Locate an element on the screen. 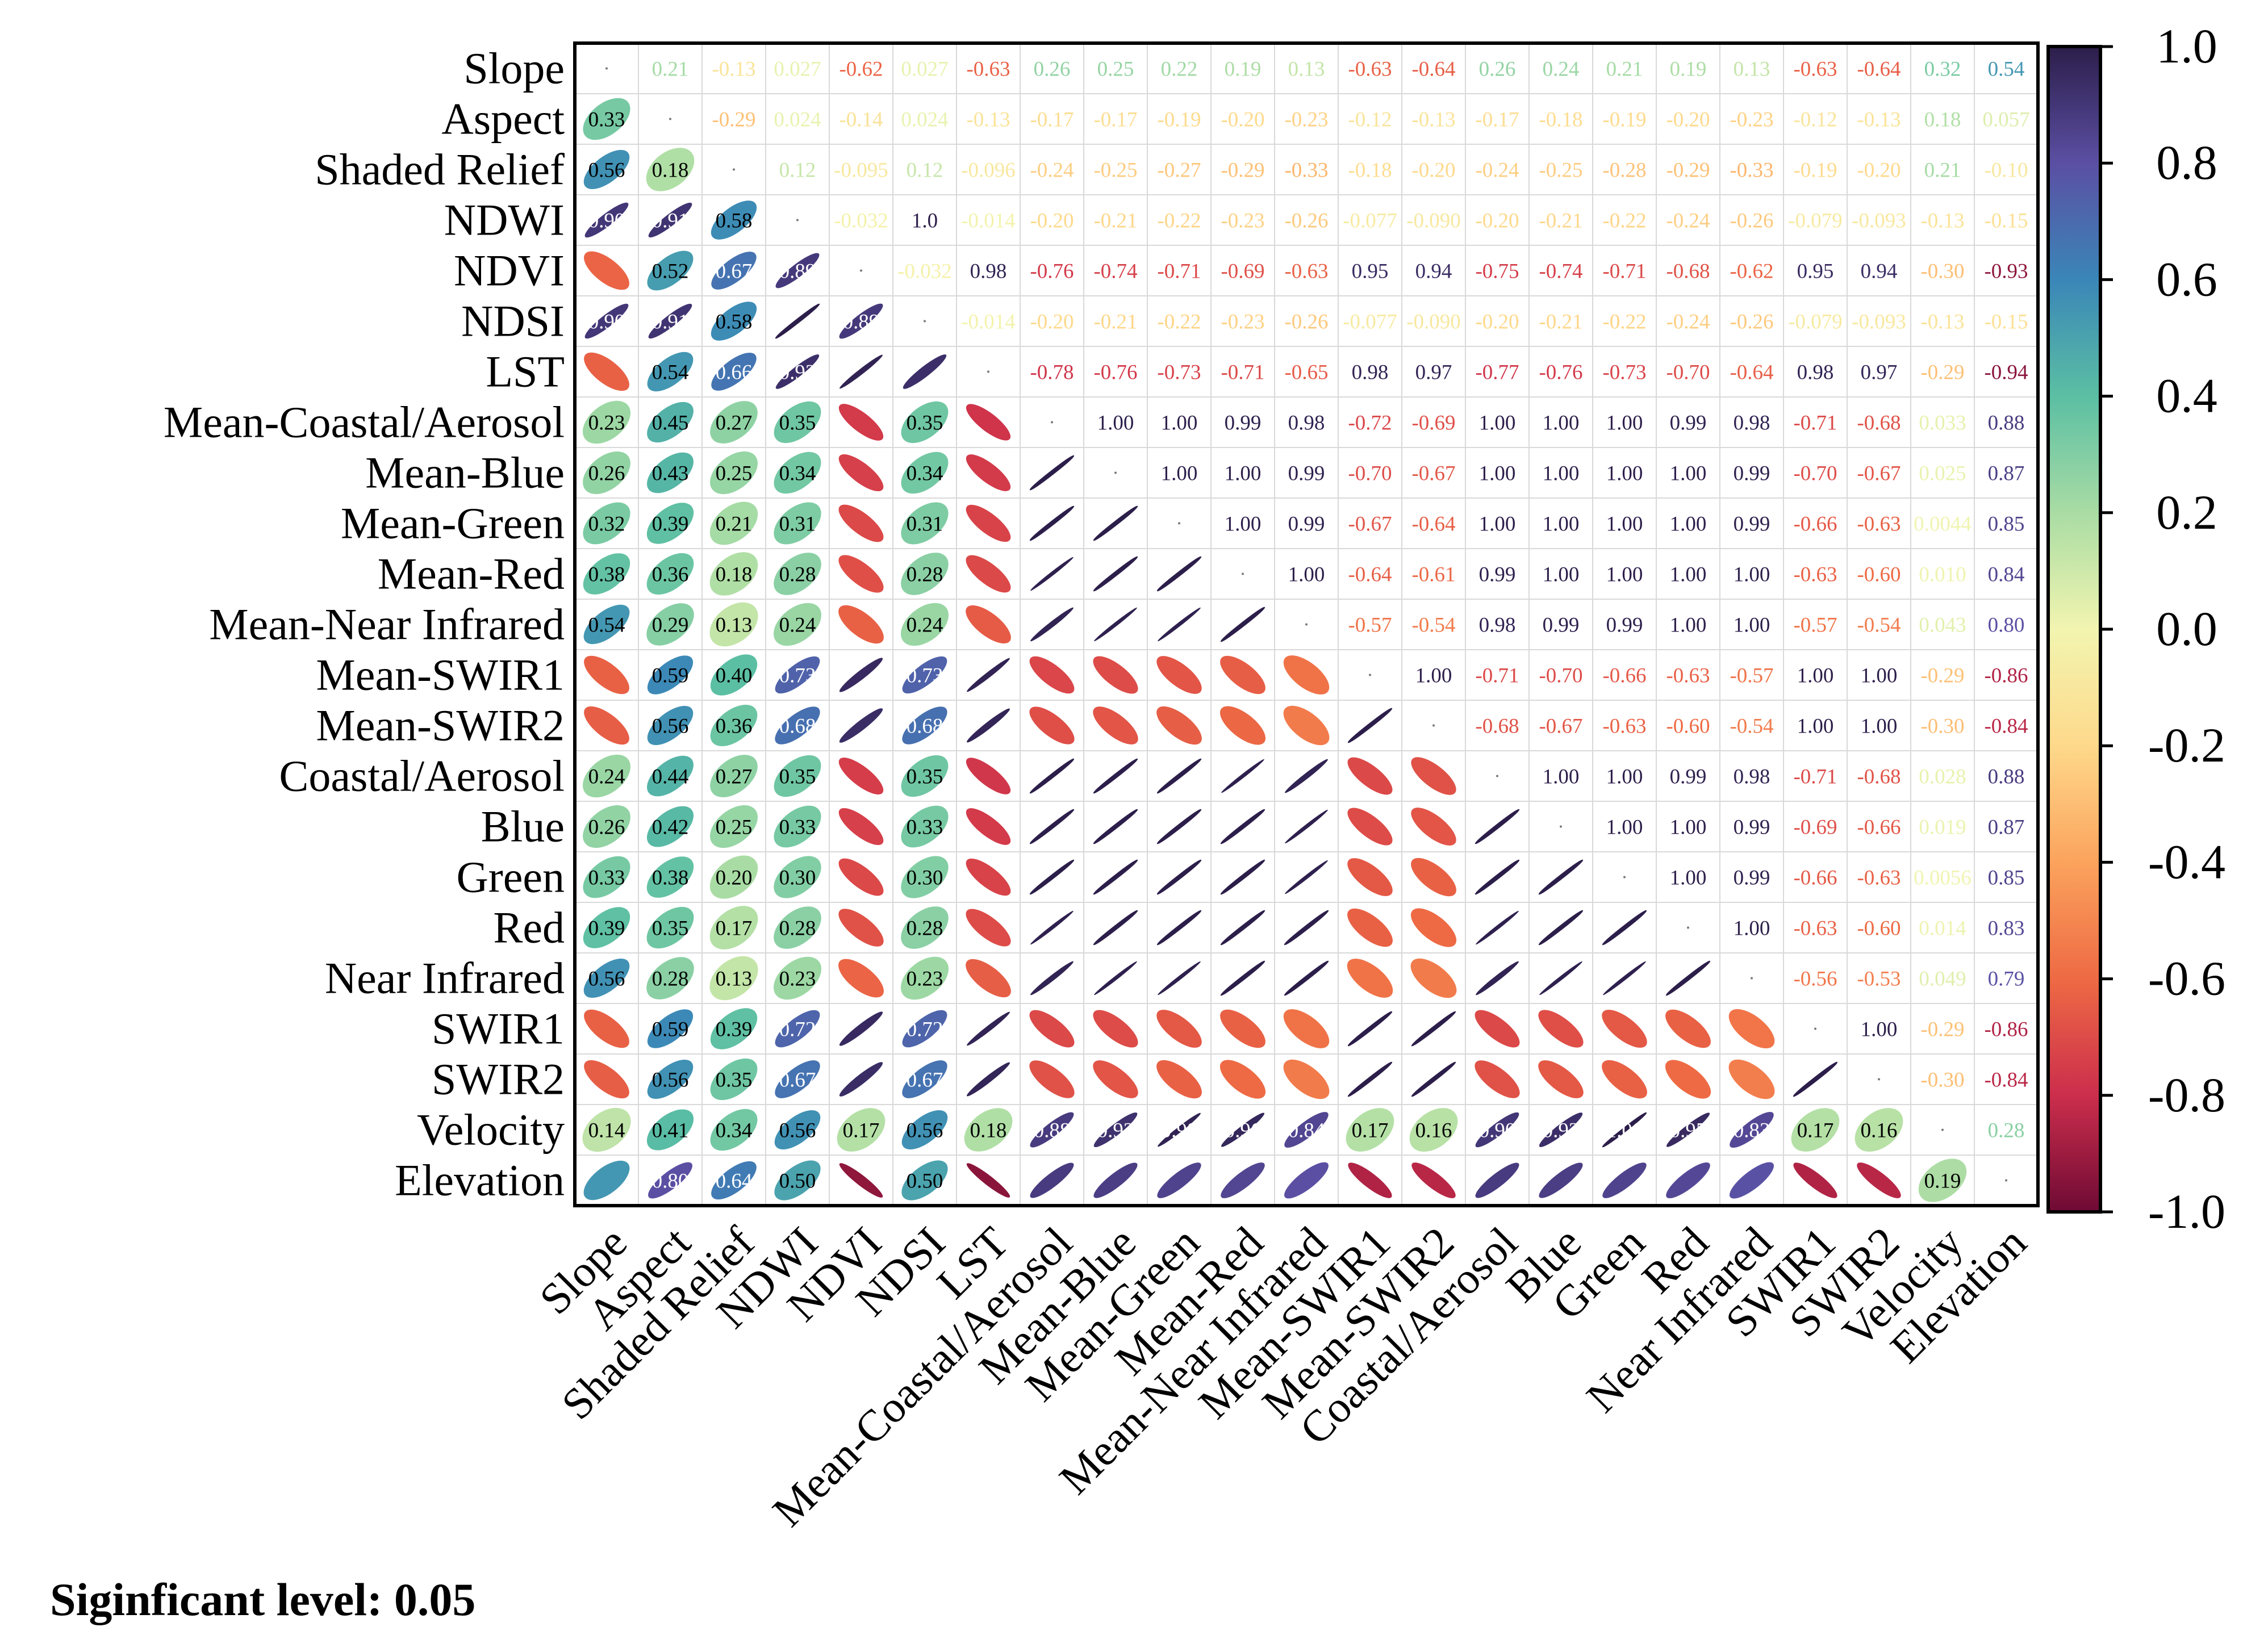 This screenshot has width=2268, height=1652. upper-value: 0.049 is located at coordinates (1942, 979).